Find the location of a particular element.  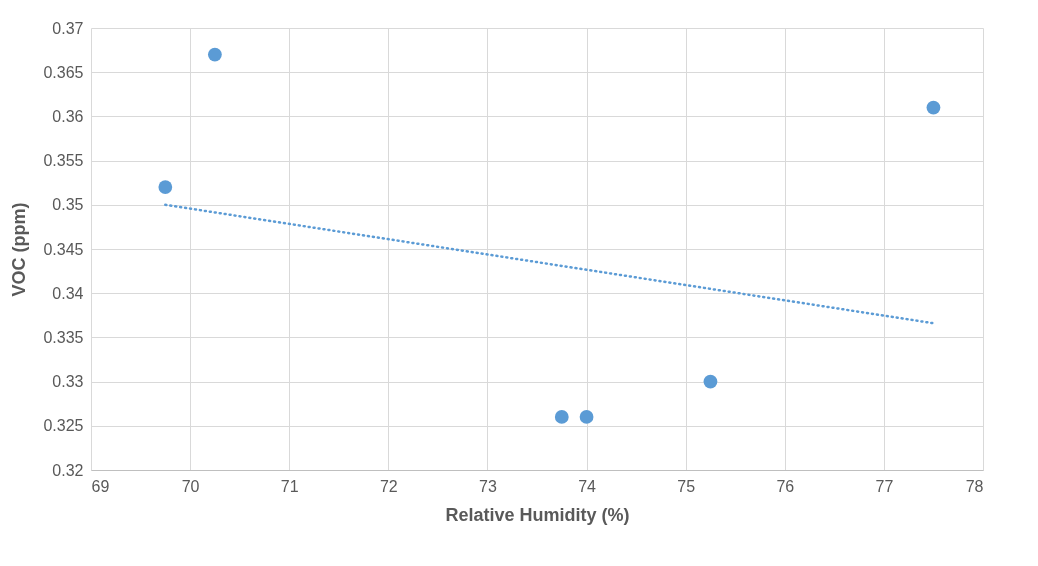

x-tick-label: 70 is located at coordinates (190, 486).